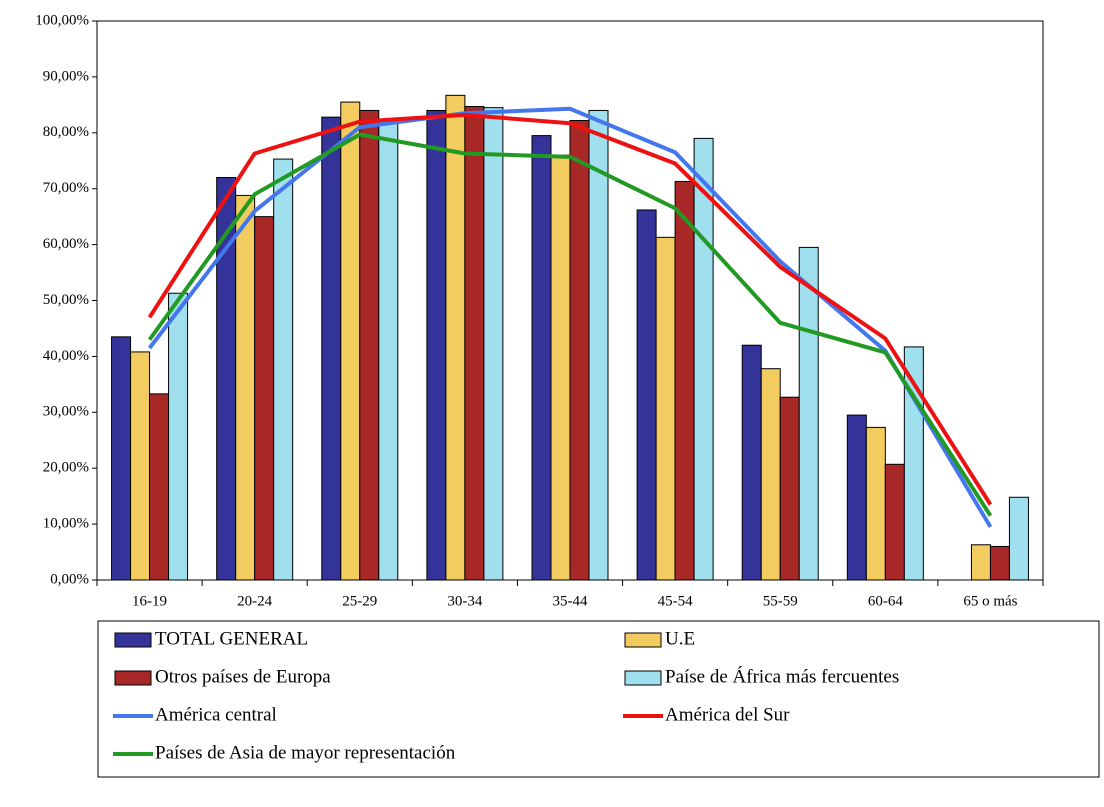 This screenshot has height=807, width=1104. Describe the element at coordinates (570, 601) in the screenshot. I see `x-tick-label: 35-44` at that location.